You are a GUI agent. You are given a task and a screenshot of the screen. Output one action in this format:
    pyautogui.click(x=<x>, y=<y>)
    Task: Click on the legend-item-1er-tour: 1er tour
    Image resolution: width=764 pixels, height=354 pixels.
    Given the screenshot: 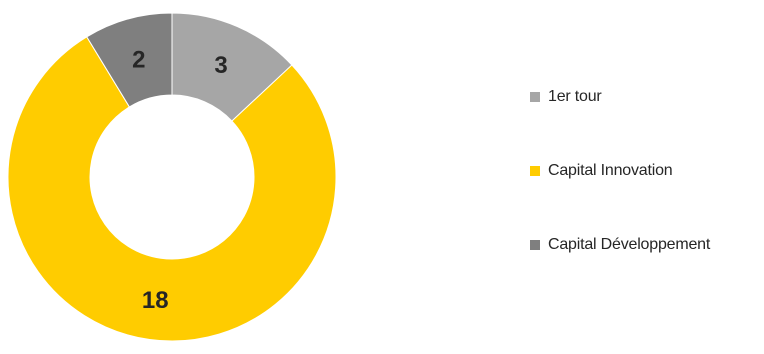 What is the action you would take?
    pyautogui.click(x=566, y=97)
    